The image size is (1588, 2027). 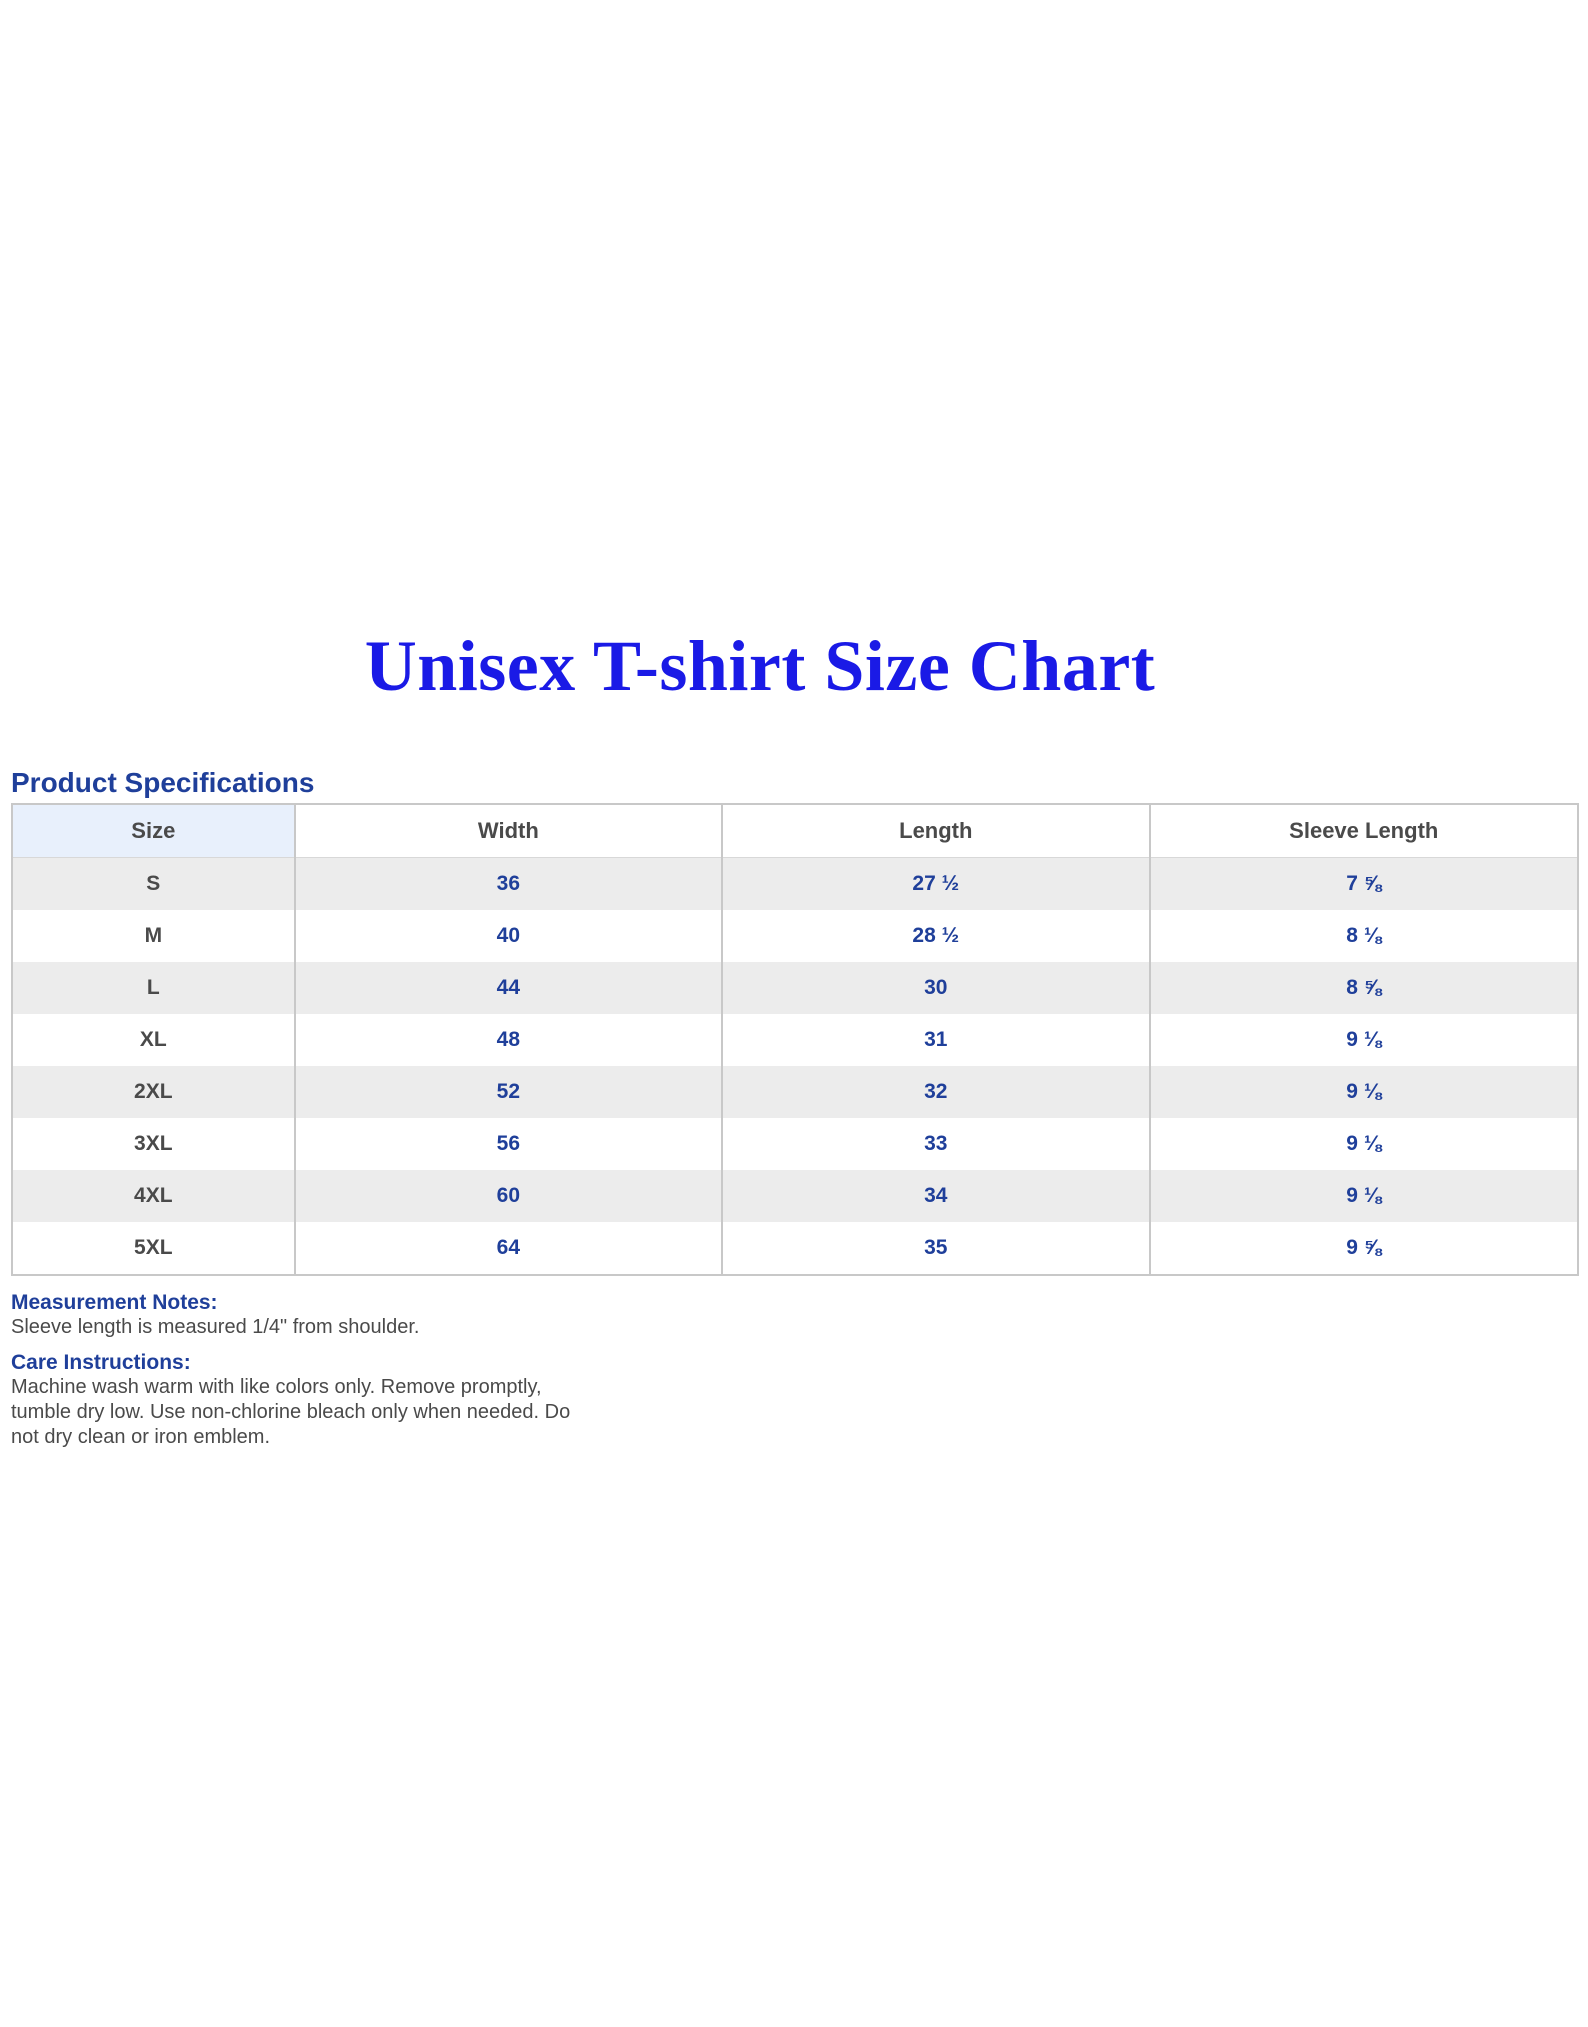 I want to click on width-cell: 36, so click(x=508, y=883).